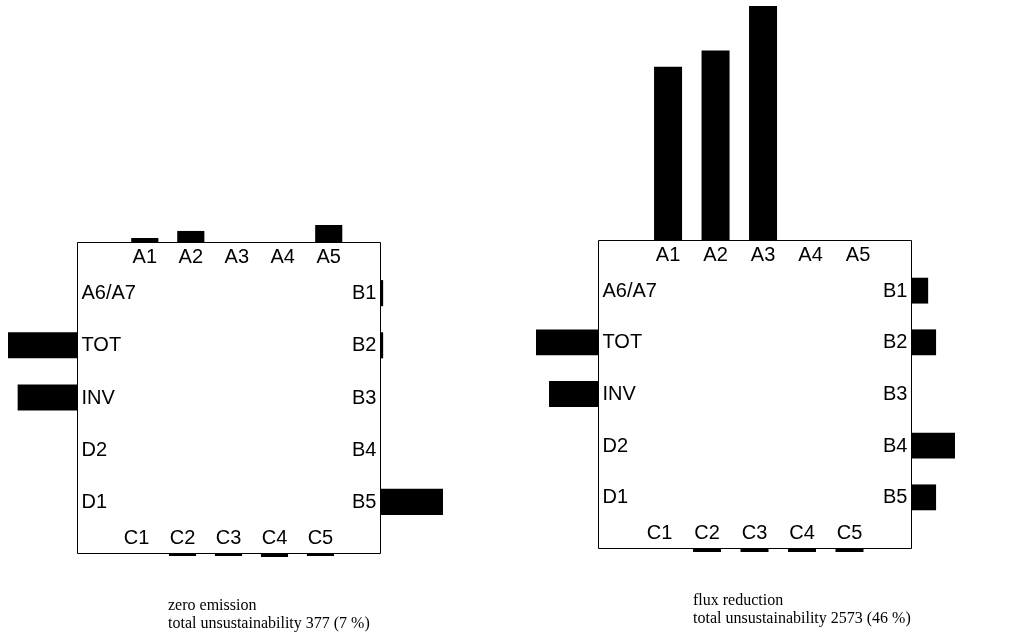  I want to click on text: total unsustainability 377 (7 %), so click(269, 623).